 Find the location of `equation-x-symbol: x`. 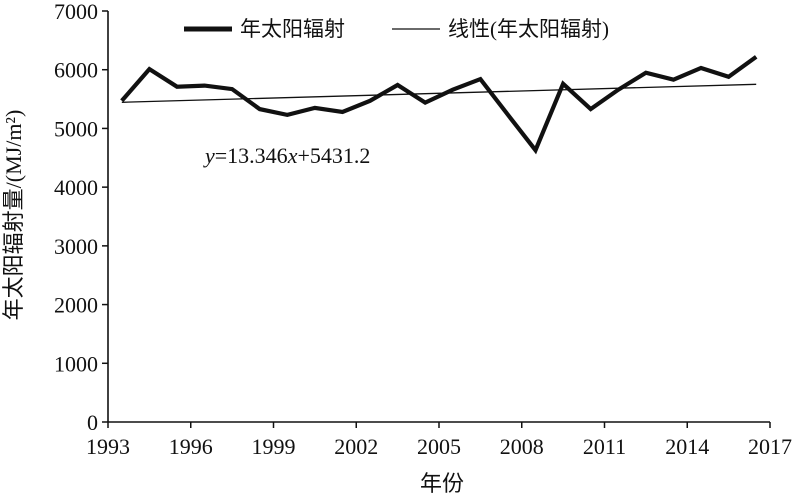

equation-x-symbol: x is located at coordinates (292, 155).